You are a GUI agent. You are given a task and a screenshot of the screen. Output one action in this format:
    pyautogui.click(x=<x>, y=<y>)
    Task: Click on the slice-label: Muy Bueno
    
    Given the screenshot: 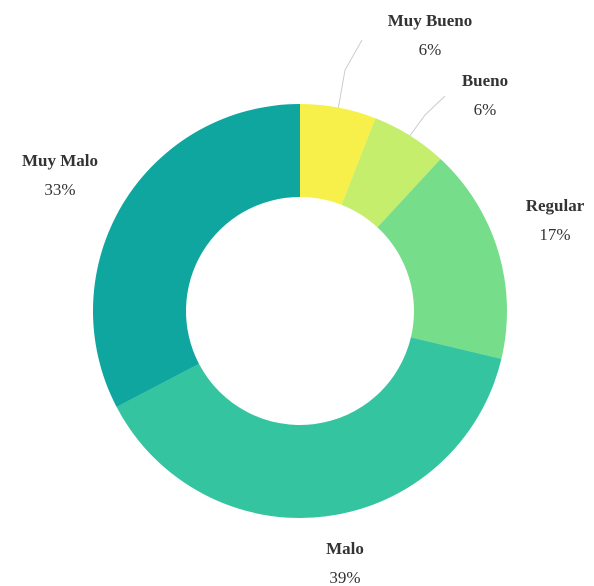 What is the action you would take?
    pyautogui.click(x=430, y=20)
    